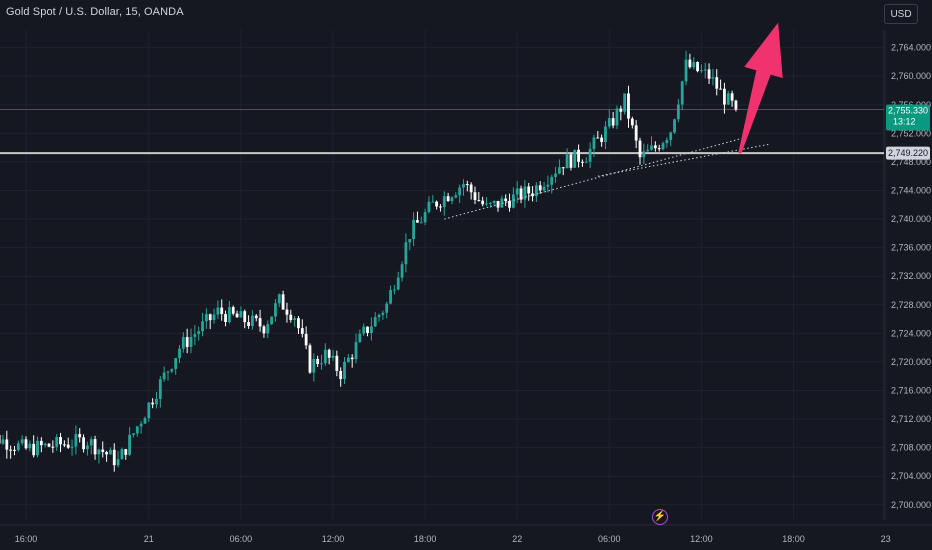 The width and height of the screenshot is (932, 550). What do you see at coordinates (613, 121) in the screenshot?
I see `annotations` at bounding box center [613, 121].